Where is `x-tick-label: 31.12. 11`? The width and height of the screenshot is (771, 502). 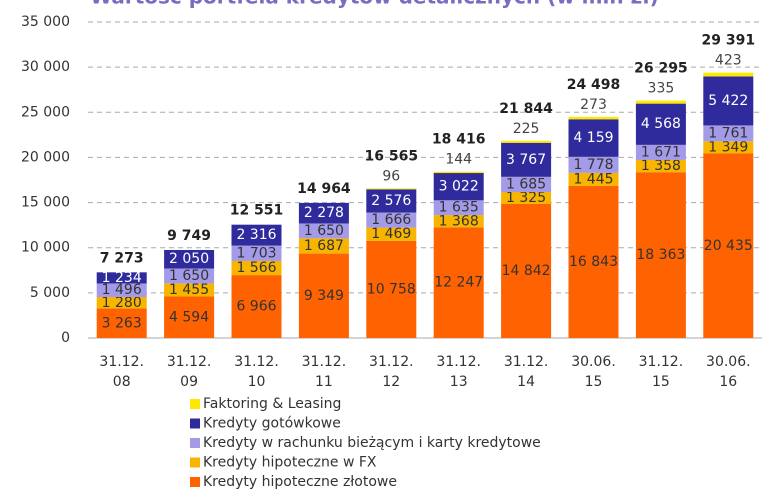
x-tick-label: 31.12. 11 is located at coordinates (324, 372).